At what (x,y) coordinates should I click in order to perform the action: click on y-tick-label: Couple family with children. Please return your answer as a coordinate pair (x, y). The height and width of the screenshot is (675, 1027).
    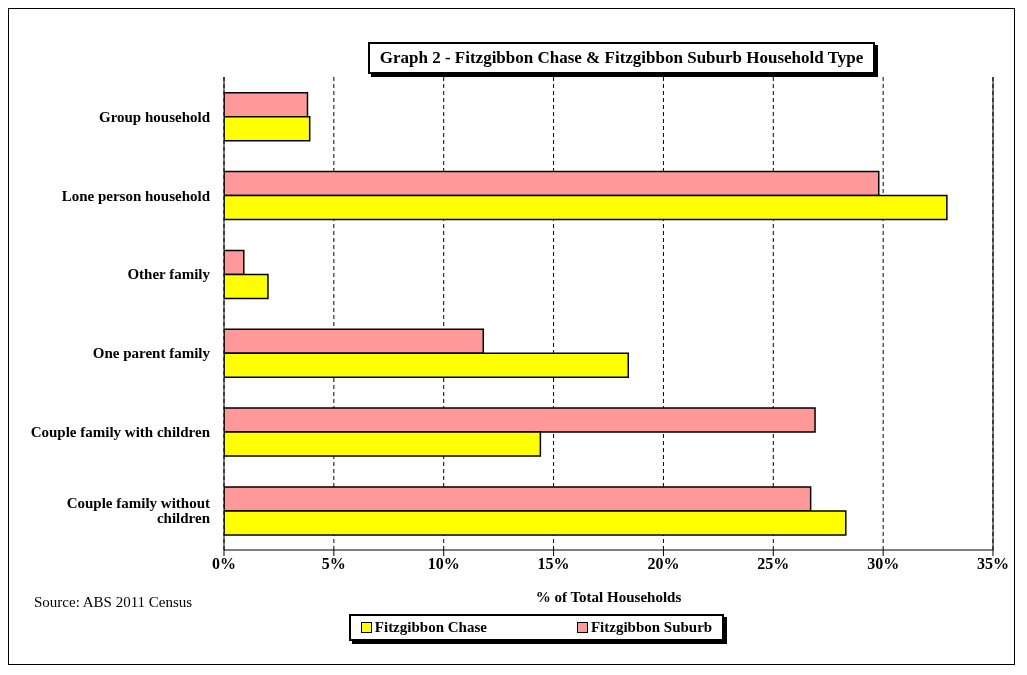
    Looking at the image, I should click on (120, 432).